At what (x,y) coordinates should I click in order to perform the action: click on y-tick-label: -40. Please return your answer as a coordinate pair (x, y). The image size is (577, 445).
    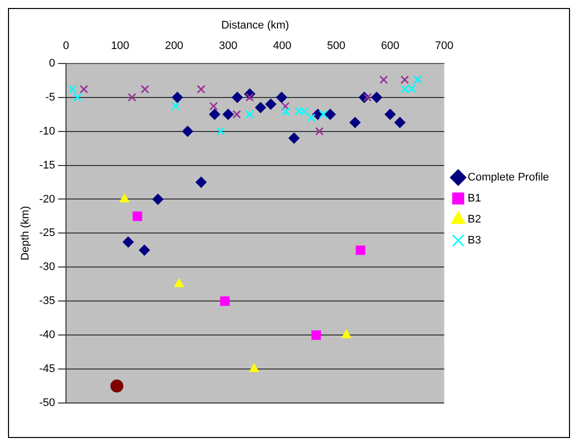
    Looking at the image, I should click on (47, 335).